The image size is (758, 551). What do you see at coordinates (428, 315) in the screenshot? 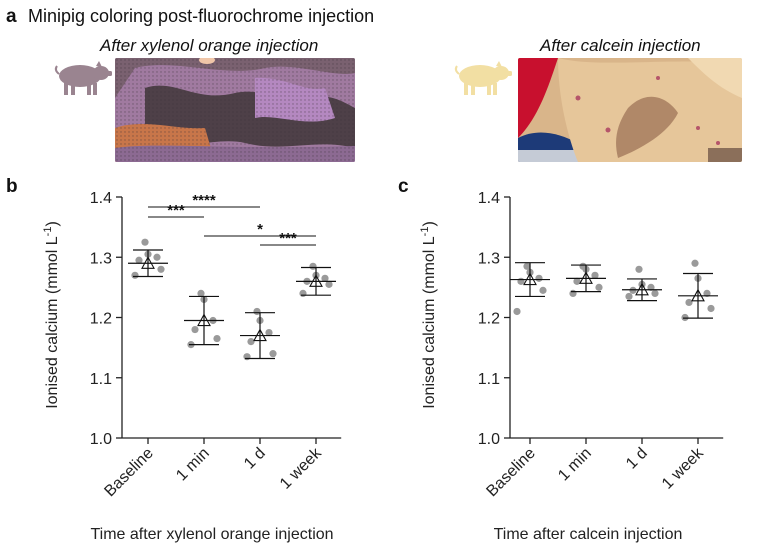
I see `chart-c-ylabel: Ionised calcium (mmol L-1)` at bounding box center [428, 315].